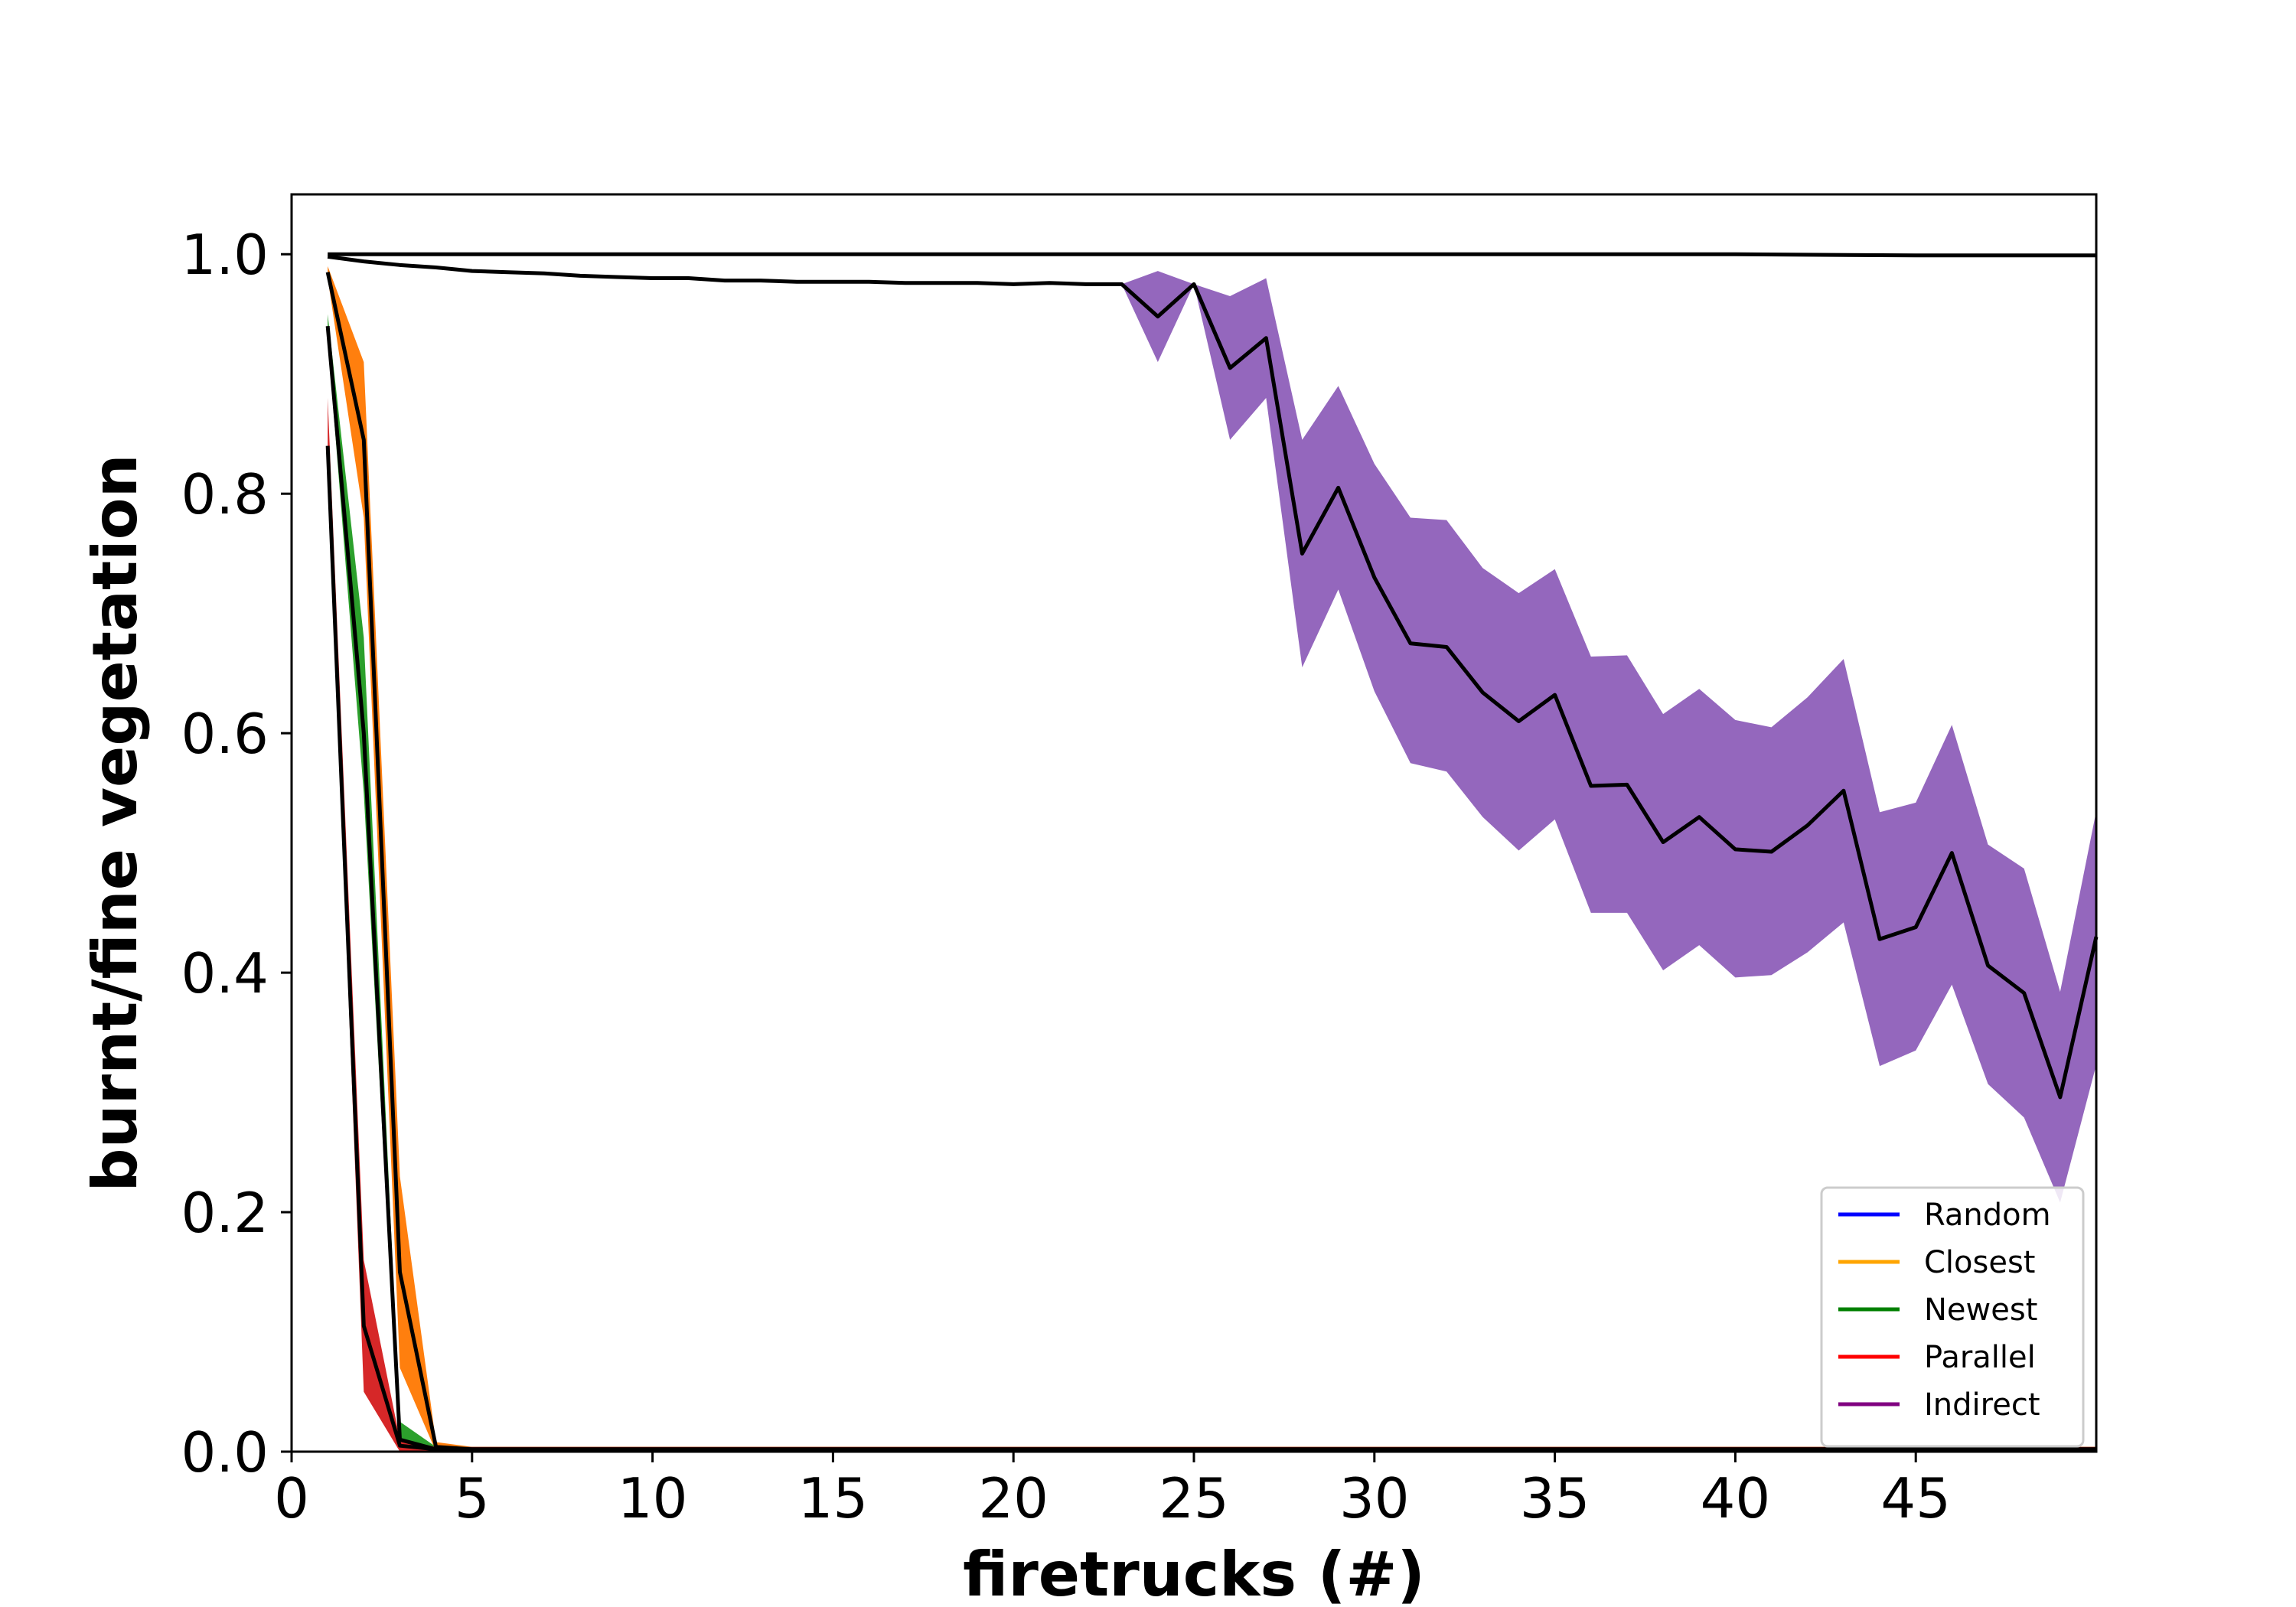 Image resolution: width=2296 pixels, height=1607 pixels. I want to click on x-tick-label: 15, so click(833, 1498).